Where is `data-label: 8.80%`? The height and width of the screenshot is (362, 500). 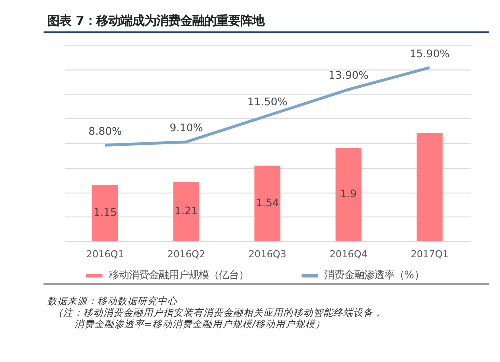
data-label: 8.80% is located at coordinates (105, 132).